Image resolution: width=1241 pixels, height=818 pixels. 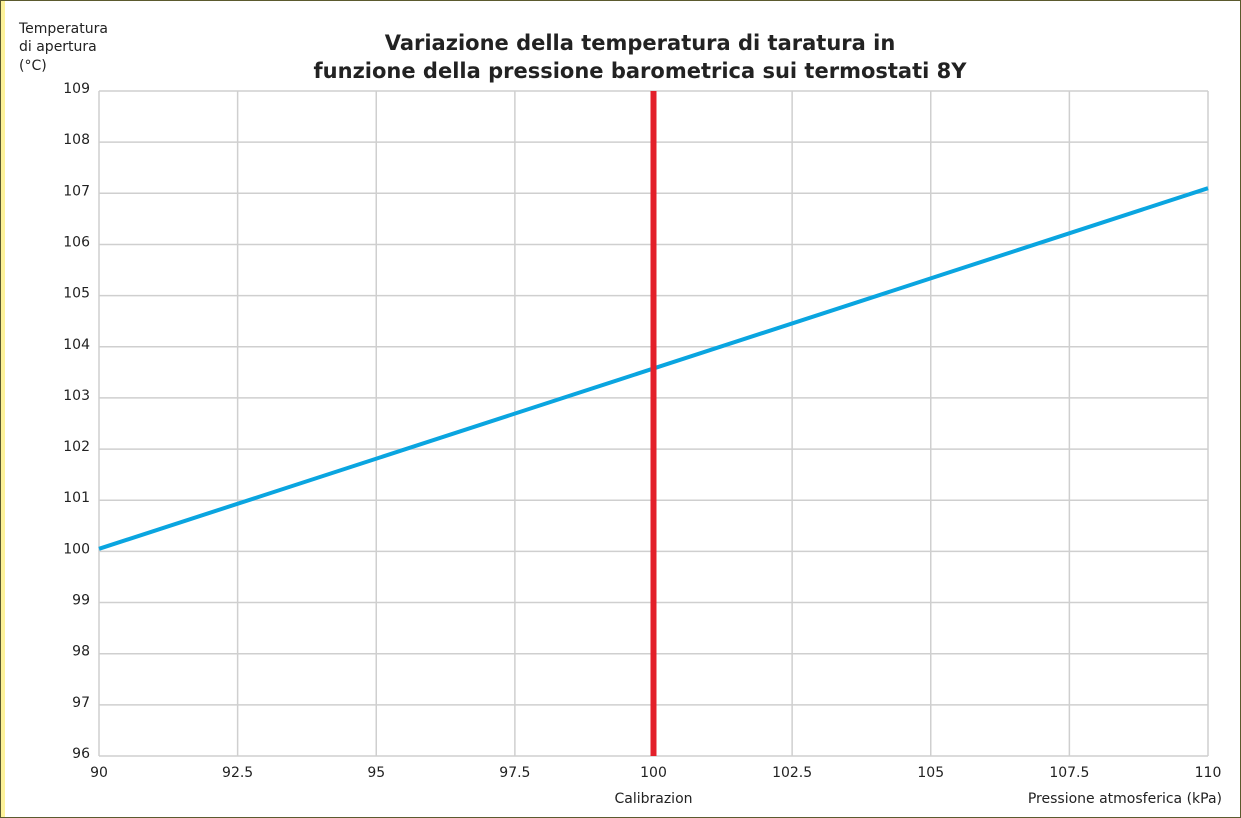 I want to click on x-tick-label: 105, so click(x=930, y=773).